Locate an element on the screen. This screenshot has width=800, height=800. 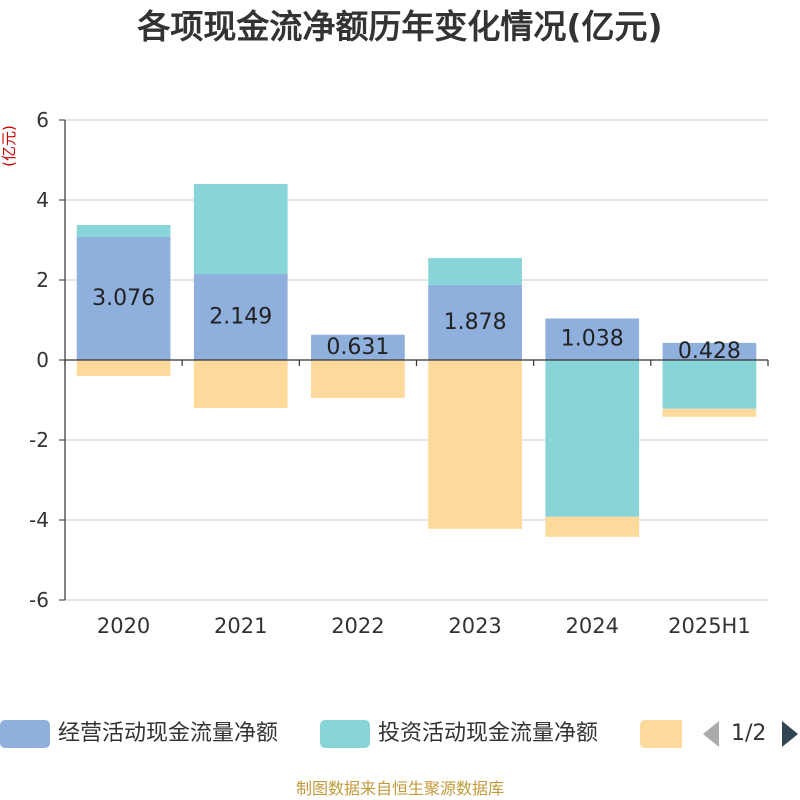
bar-series2-2023 is located at coordinates (475, 271).